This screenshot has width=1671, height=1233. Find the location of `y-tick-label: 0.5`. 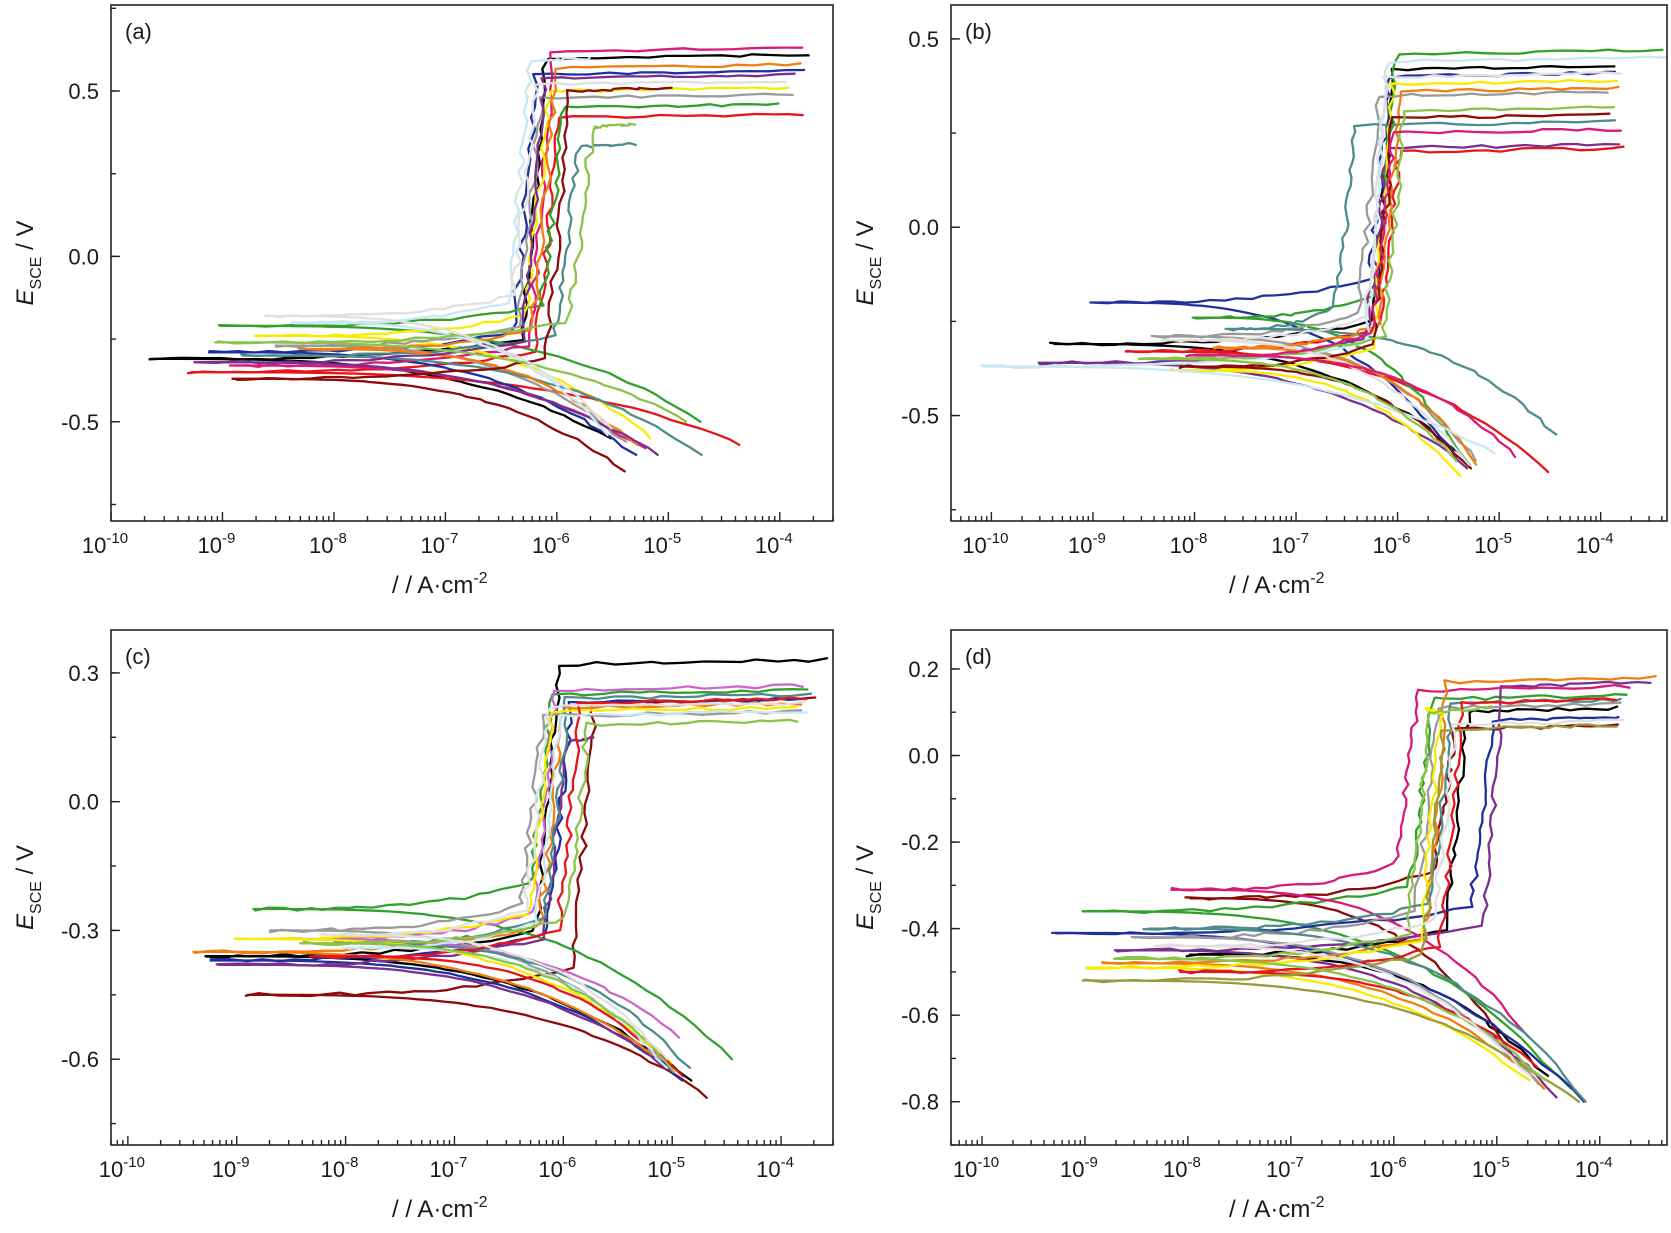

y-tick-label: 0.5 is located at coordinates (83, 91).